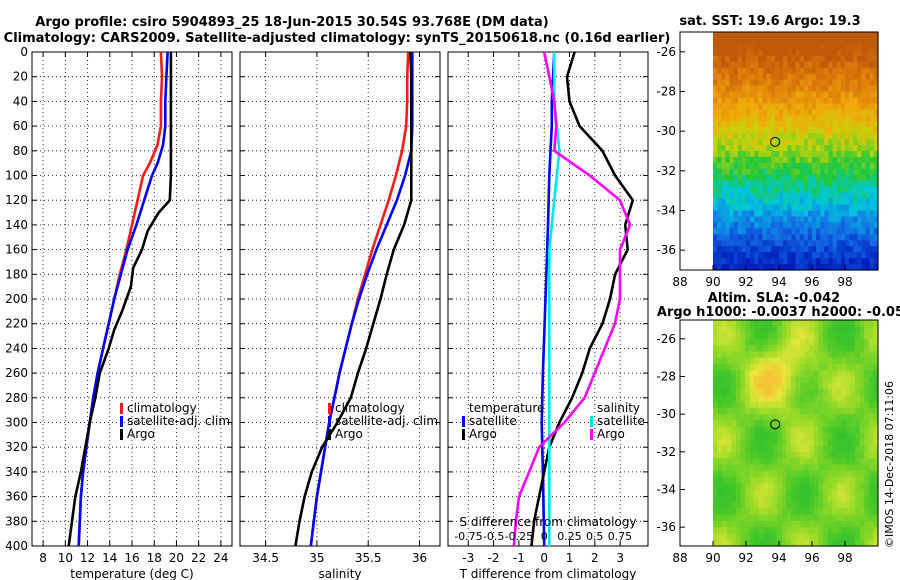  I want to click on y-tick-label: 300, so click(16, 423).